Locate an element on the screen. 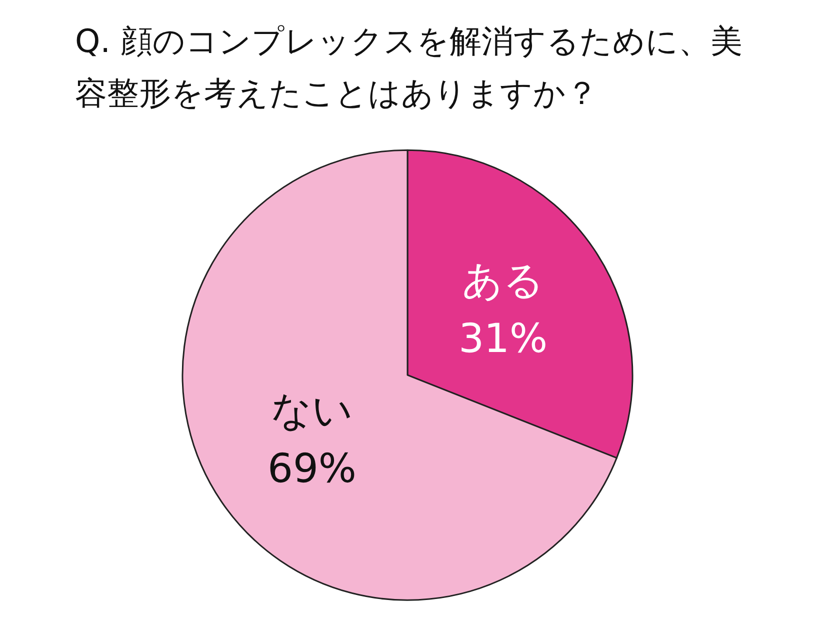 This screenshot has width=815, height=620. slice-label: ある is located at coordinates (503, 281).